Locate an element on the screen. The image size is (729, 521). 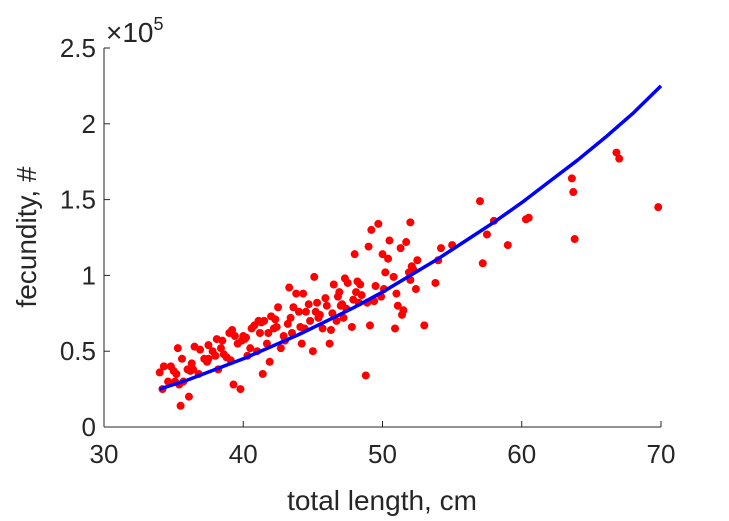
x-tick-label: 70 is located at coordinates (661, 454).